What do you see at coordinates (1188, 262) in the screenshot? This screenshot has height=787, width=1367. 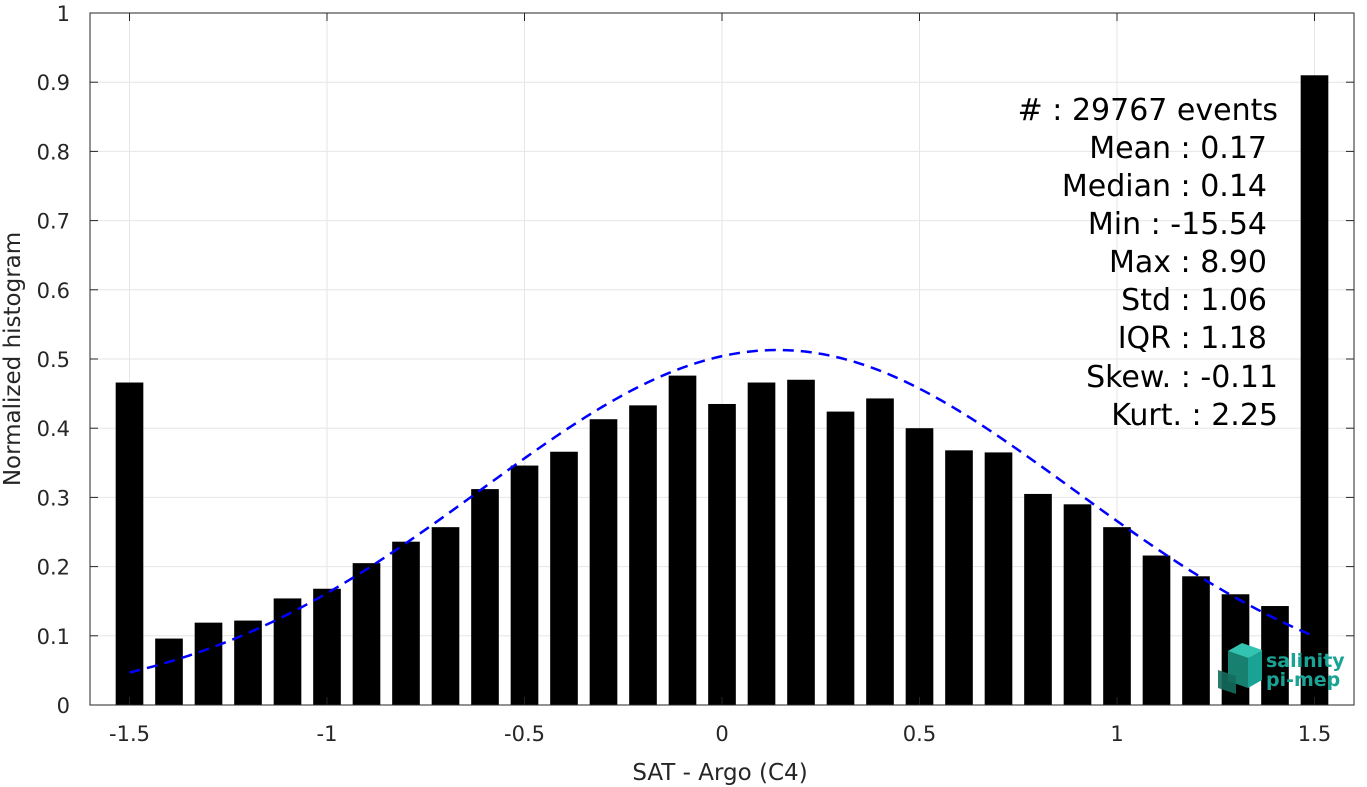 I see `stat-max: Max : 8.90` at bounding box center [1188, 262].